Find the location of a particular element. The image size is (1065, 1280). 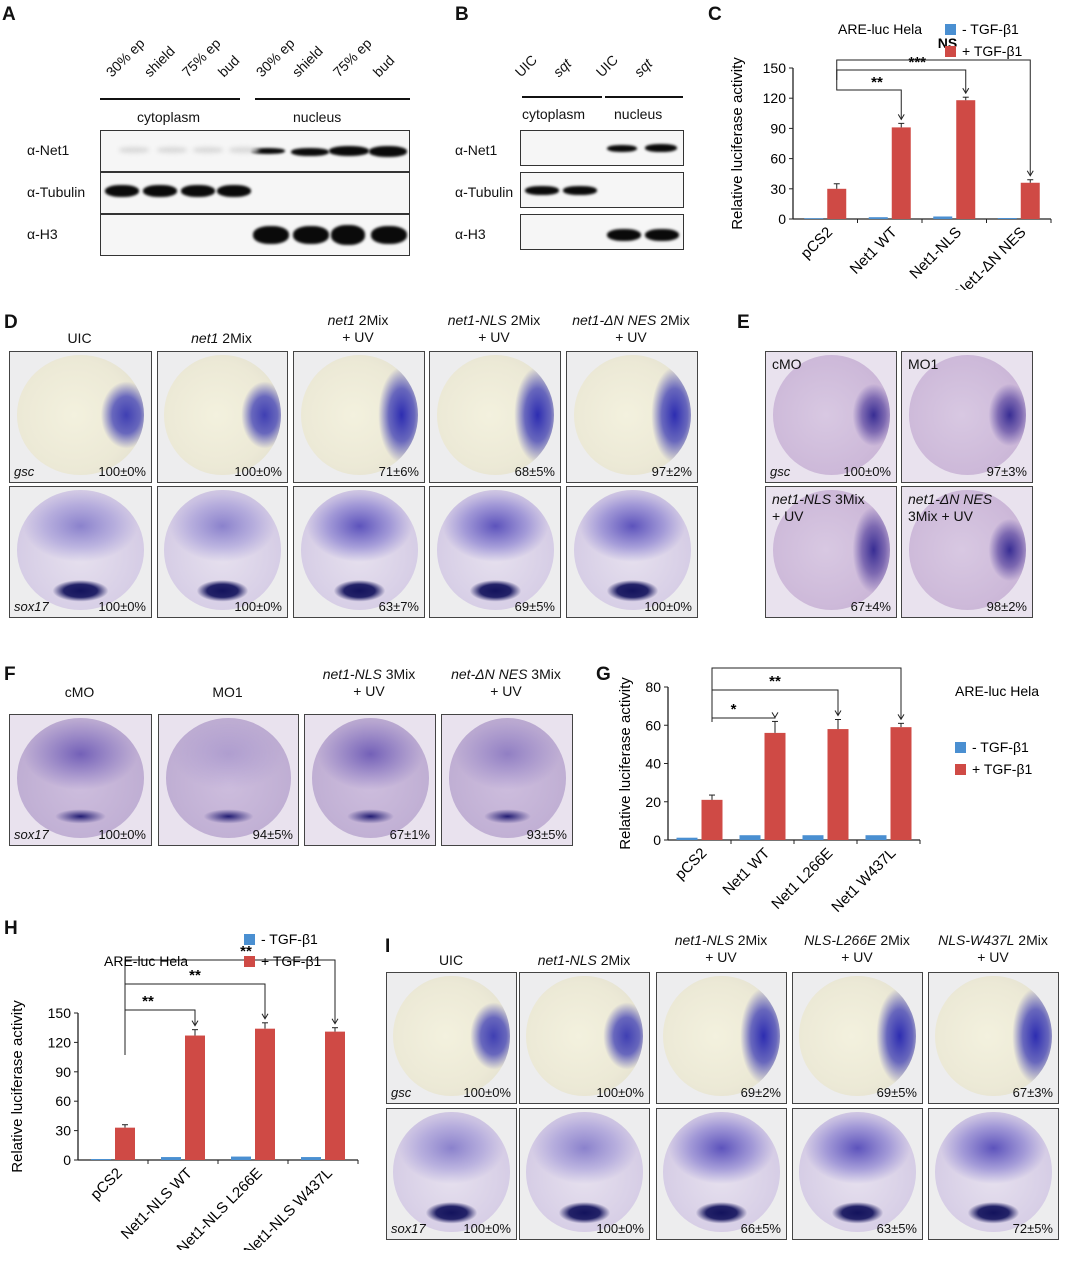

embryo-e-3: net1-ΔN NES 3Mix + UV 98±2% is located at coordinates (967, 552).